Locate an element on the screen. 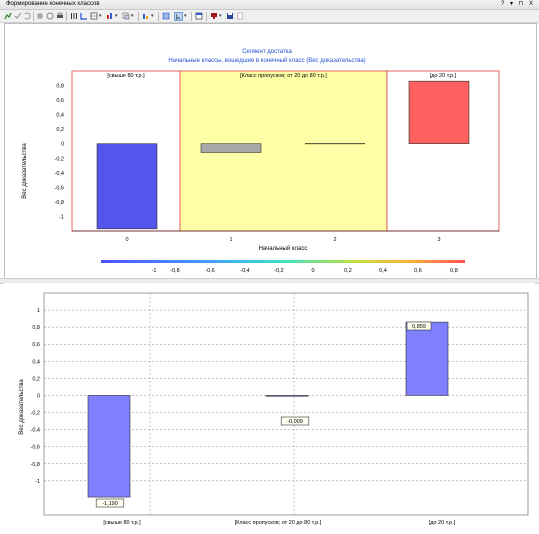  zone-label: [до 20 т.р.] is located at coordinates (443, 76).